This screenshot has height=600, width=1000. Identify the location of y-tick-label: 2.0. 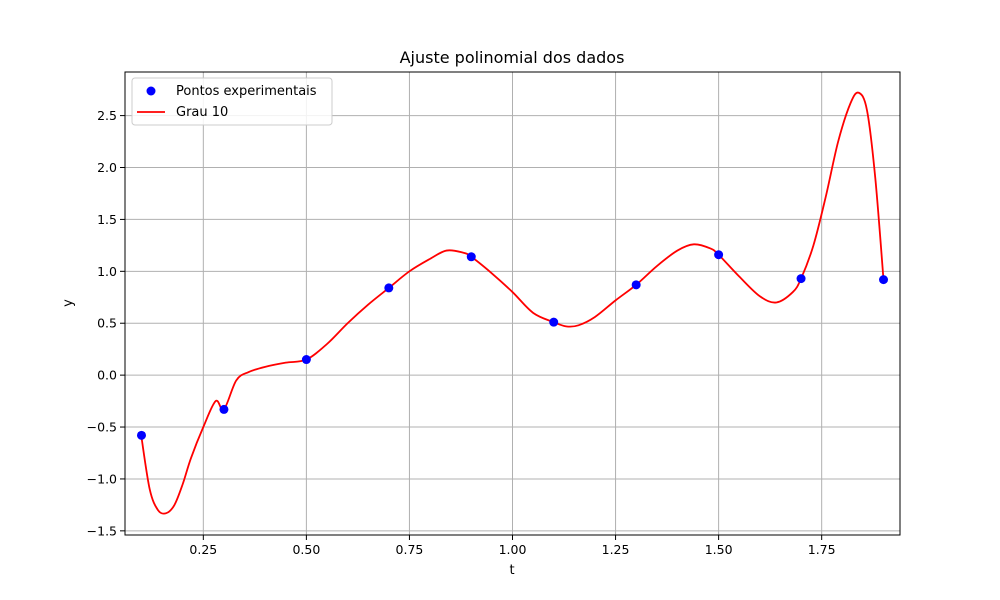
(107, 167).